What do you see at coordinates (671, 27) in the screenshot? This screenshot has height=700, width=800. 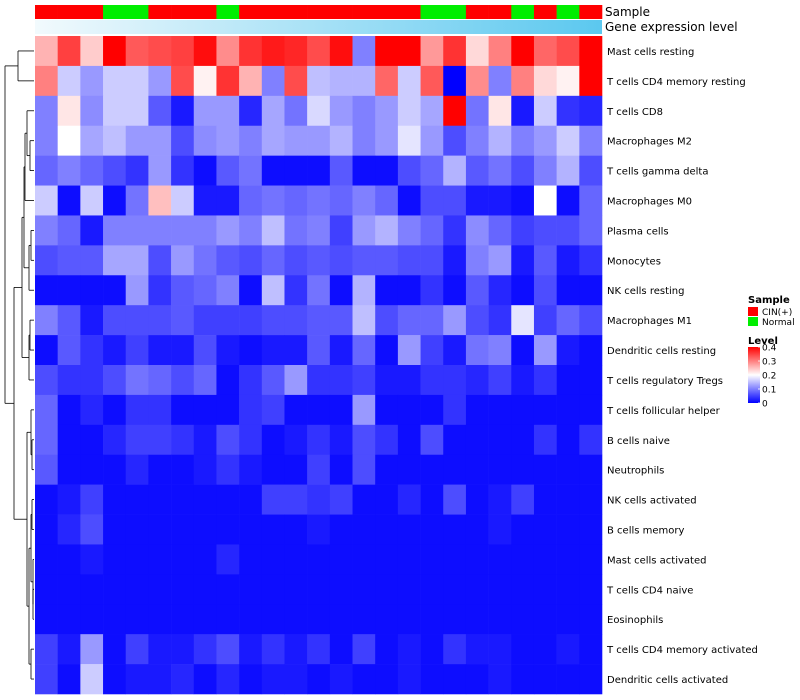 I see `expression-level-track-label: Gene expression level` at bounding box center [671, 27].